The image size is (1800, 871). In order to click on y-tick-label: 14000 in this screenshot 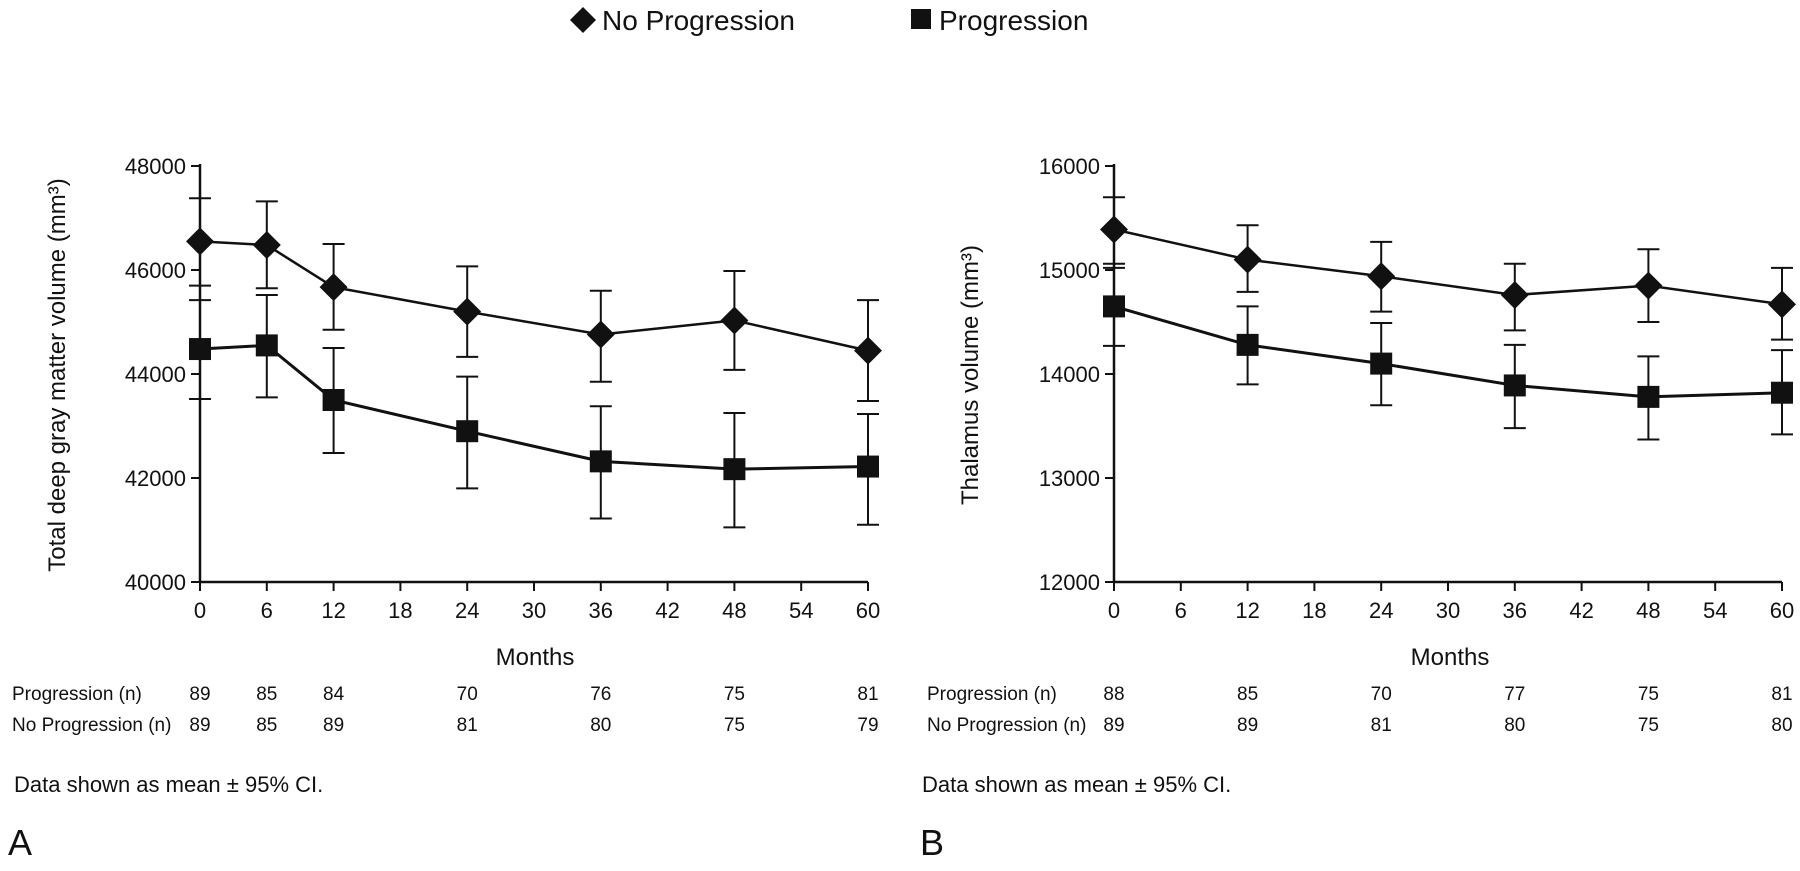, I will do `click(1069, 374)`.